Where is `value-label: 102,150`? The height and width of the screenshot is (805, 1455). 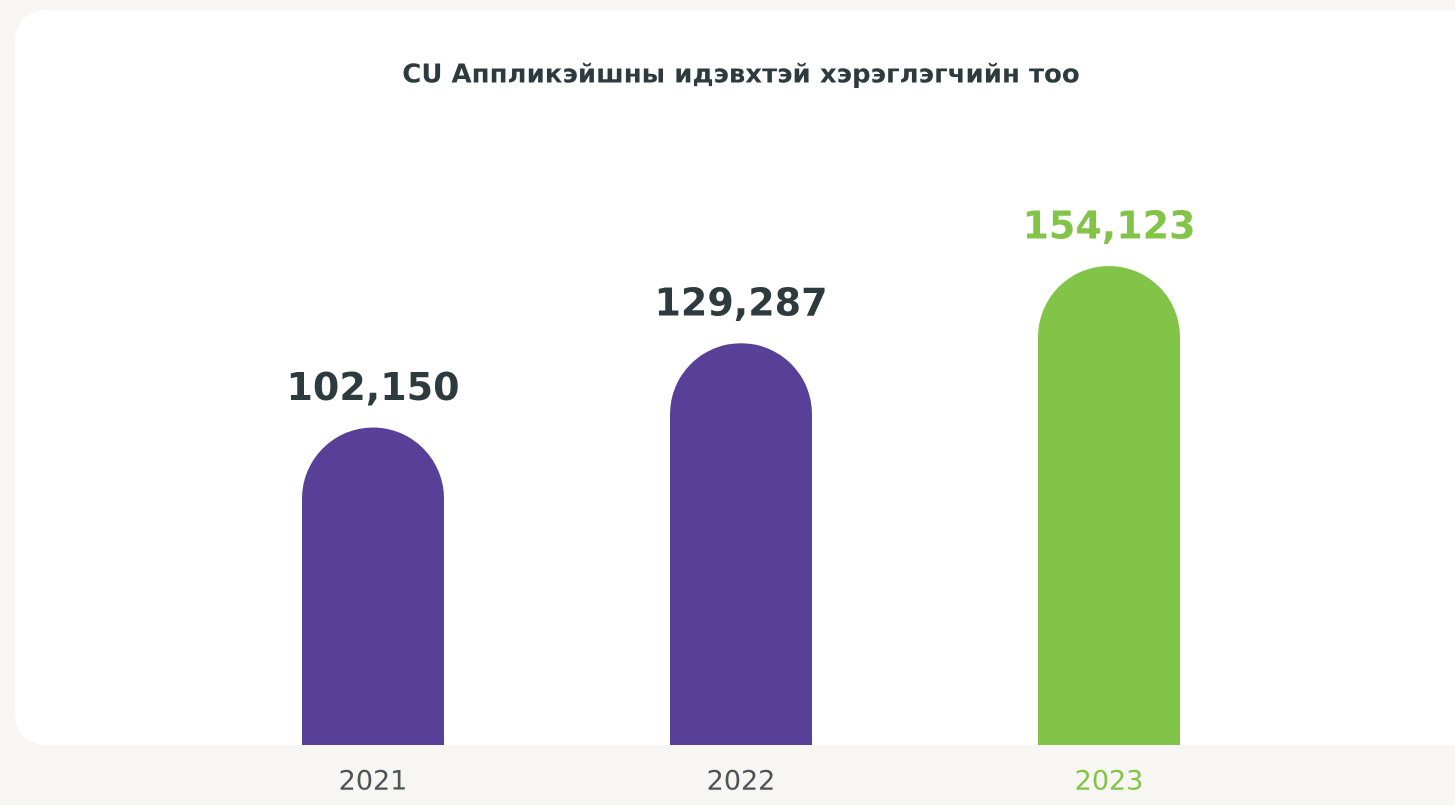
value-label: 102,150 is located at coordinates (372, 387).